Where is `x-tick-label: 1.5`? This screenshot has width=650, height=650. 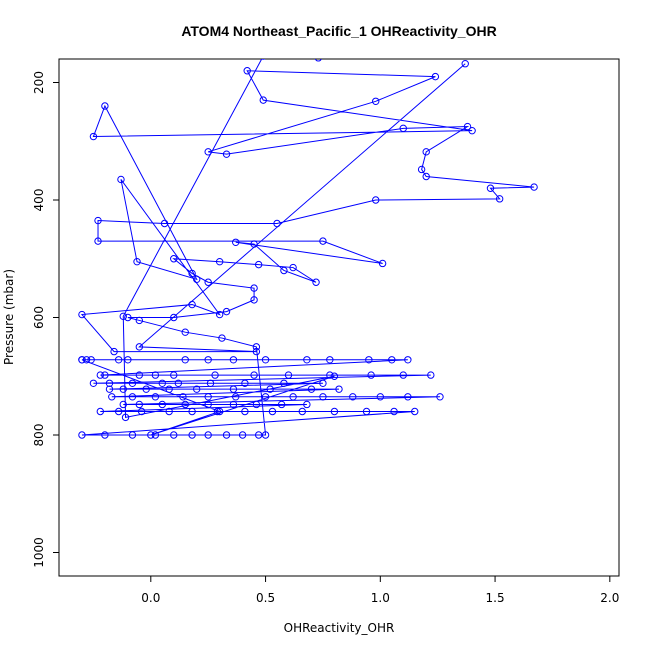 x-tick-label: 1.5 is located at coordinates (495, 598).